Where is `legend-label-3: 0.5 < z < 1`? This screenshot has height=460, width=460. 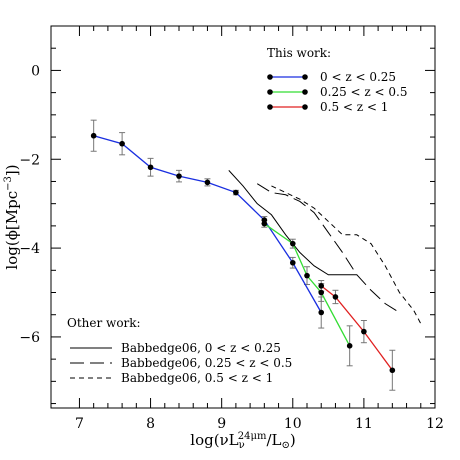
legend-label-3: 0.5 < z < 1 is located at coordinates (354, 107).